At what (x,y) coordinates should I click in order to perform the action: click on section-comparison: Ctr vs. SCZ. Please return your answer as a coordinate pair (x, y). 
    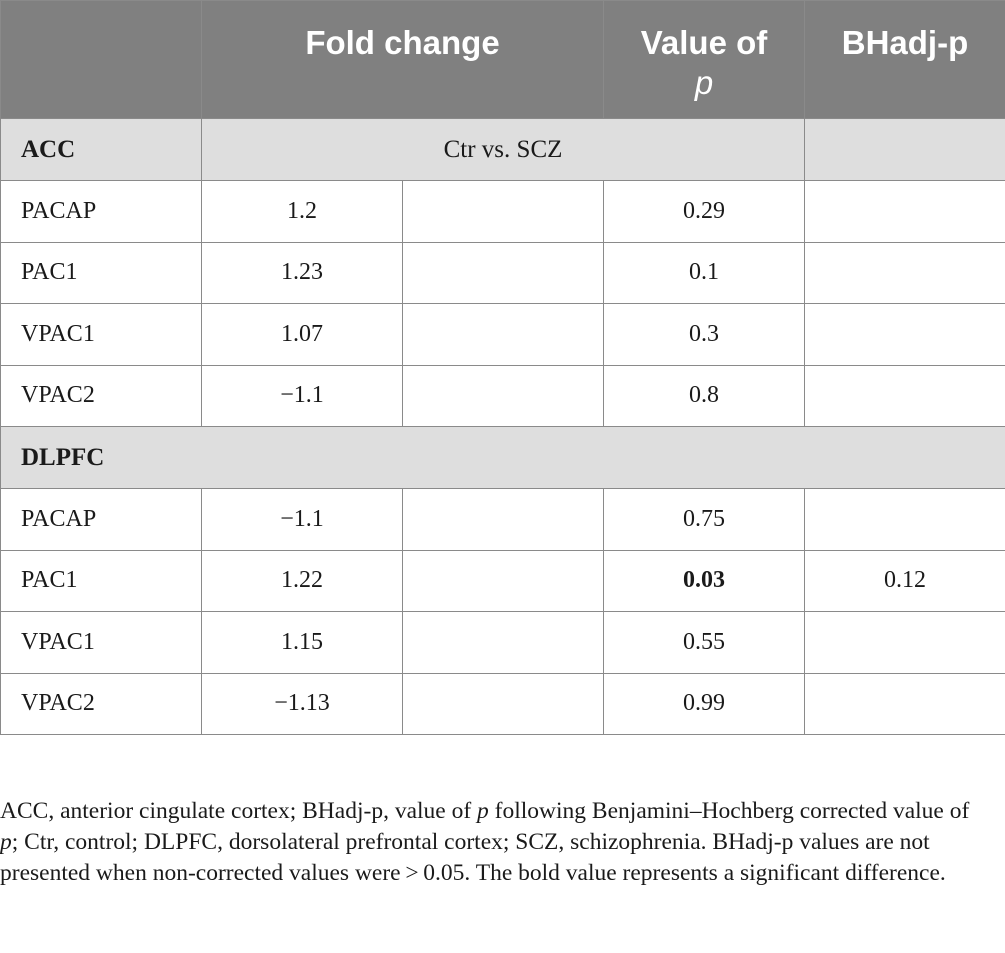
    Looking at the image, I should click on (503, 149).